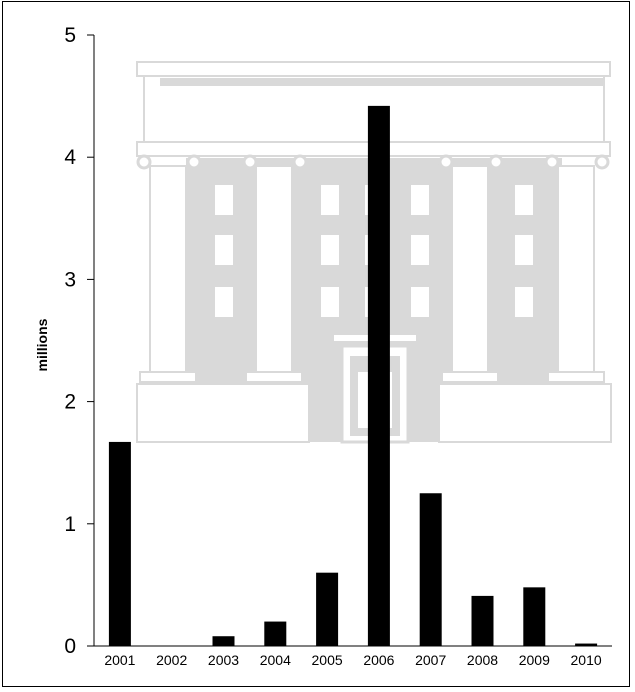 The image size is (635, 692). I want to click on x-tick-label: 2001, so click(119, 660).